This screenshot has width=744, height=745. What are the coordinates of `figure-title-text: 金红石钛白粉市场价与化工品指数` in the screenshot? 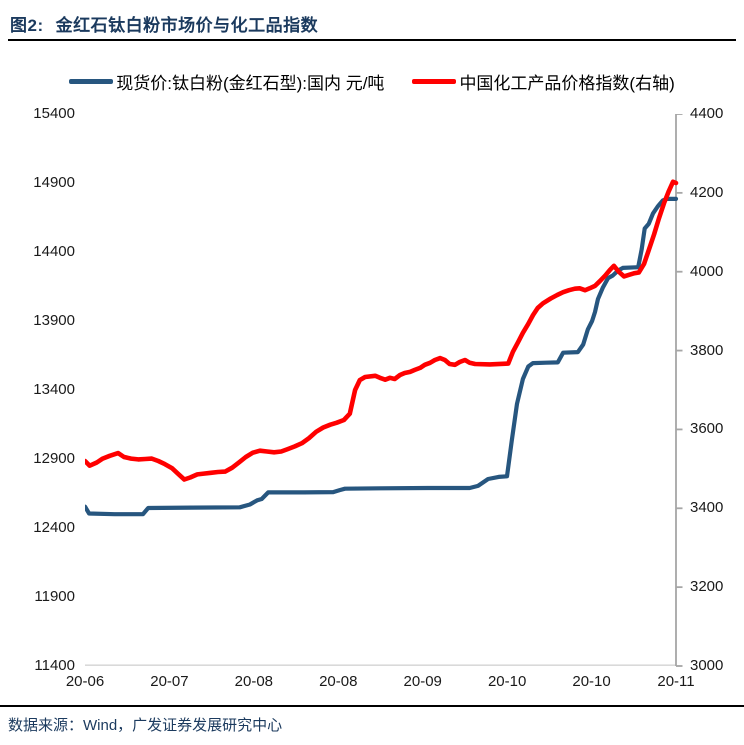 It's located at (187, 25).